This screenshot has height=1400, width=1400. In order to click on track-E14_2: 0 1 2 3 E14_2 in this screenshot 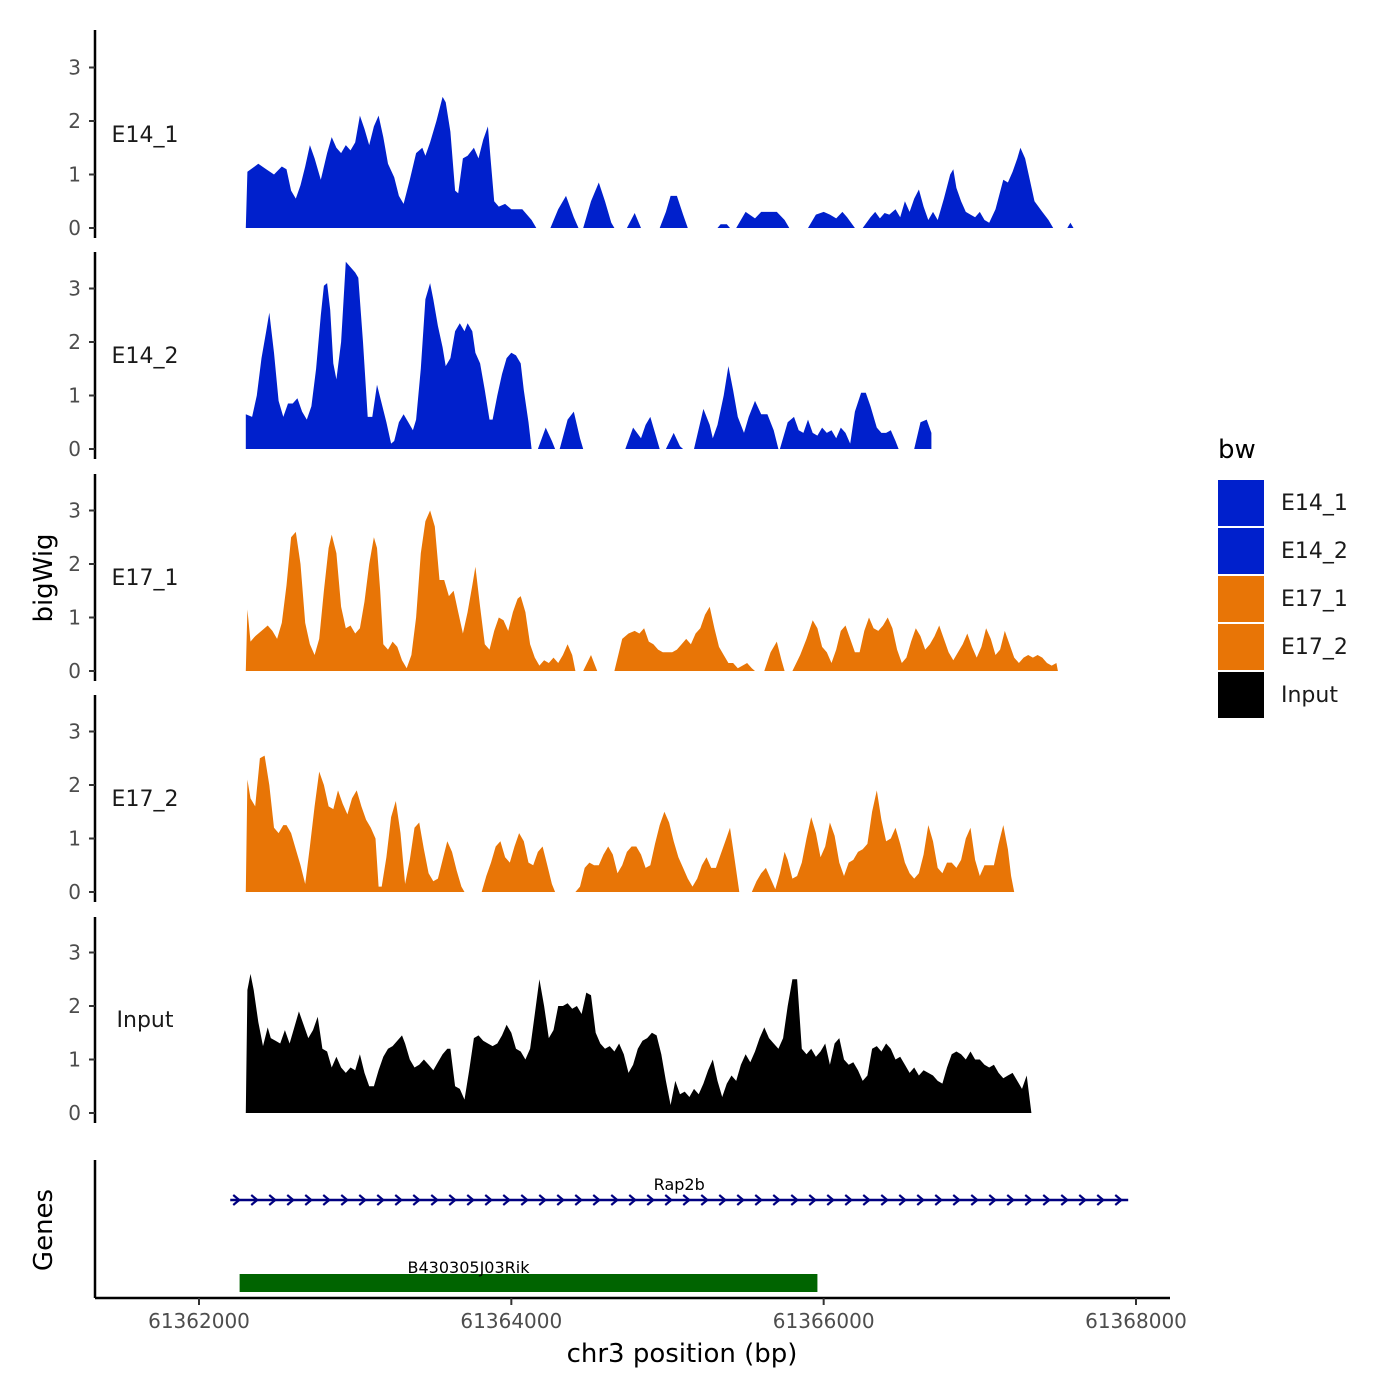, I will do `click(500, 356)`.